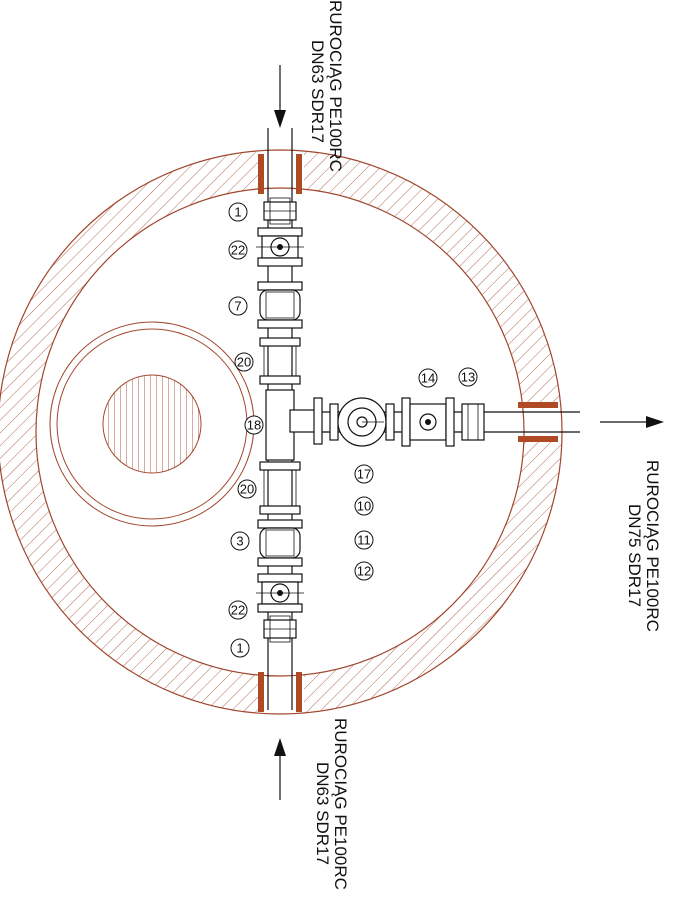  I want to click on outlet-right-line2: DN75 SDR17, so click(634, 555).